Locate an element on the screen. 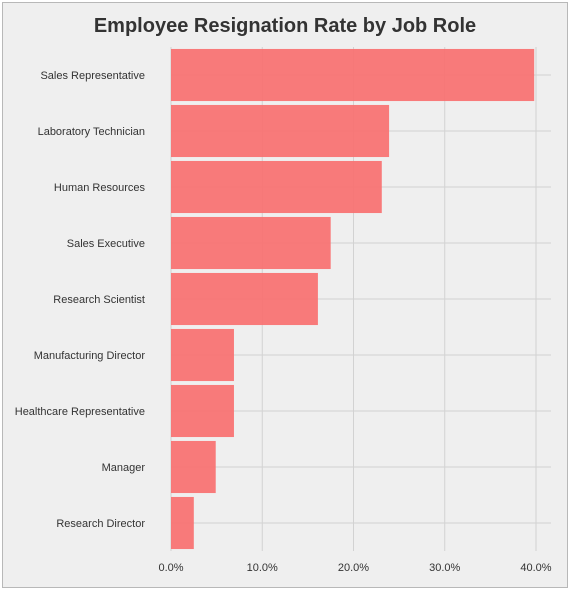 The image size is (570, 590). x-tick-label: 0.0% is located at coordinates (170, 568).